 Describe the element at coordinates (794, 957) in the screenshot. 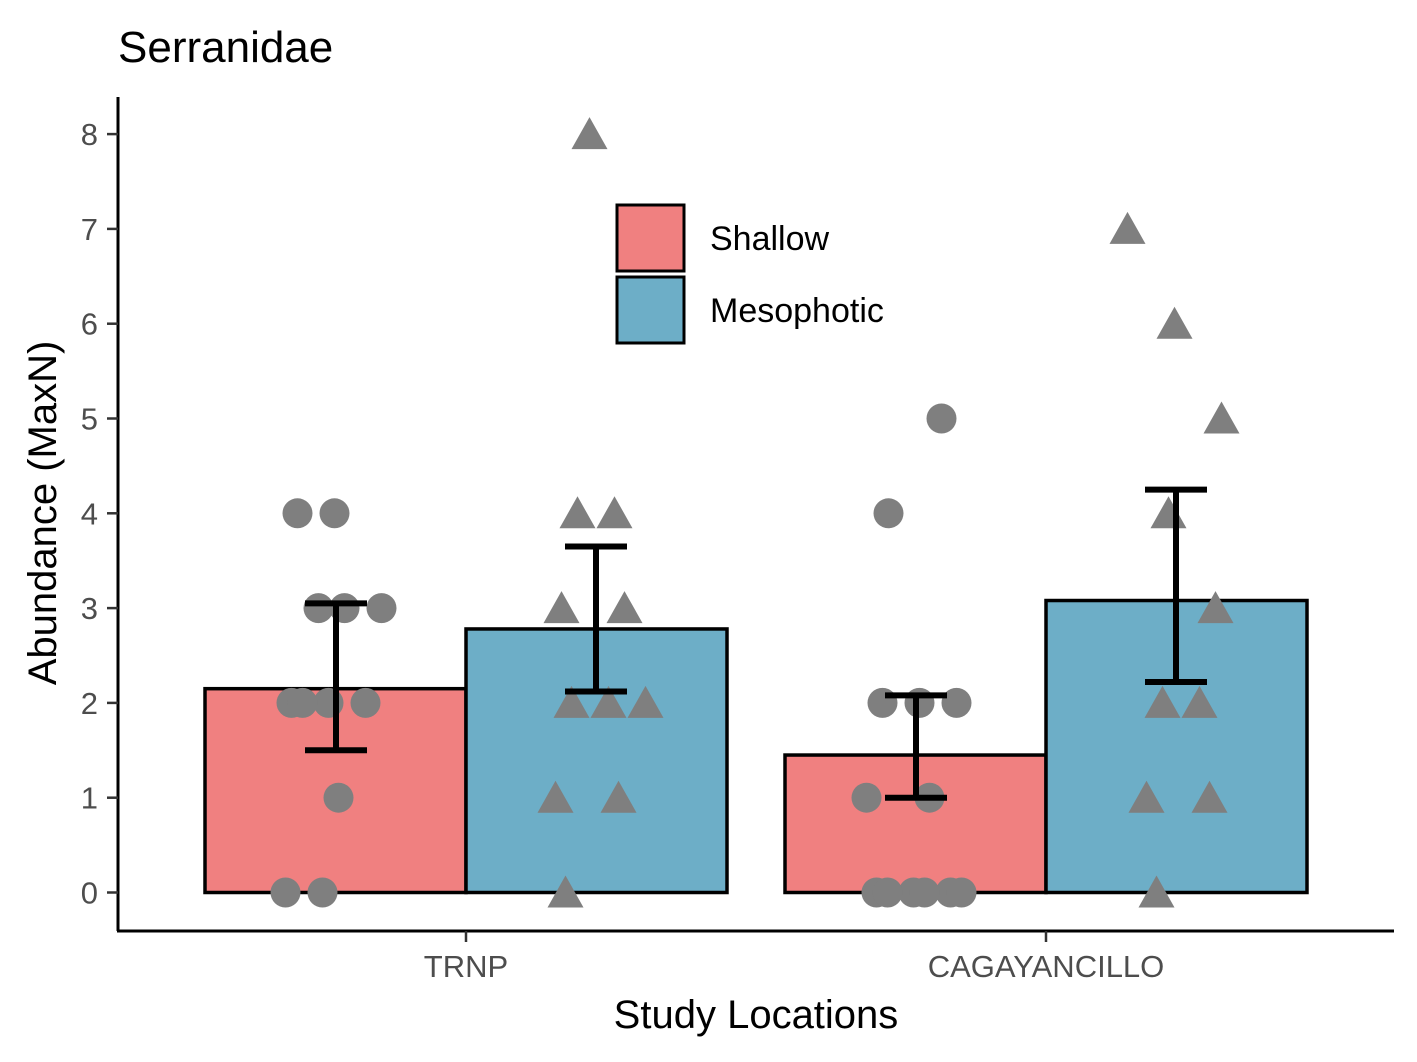

I see `x-ticks: TRNP CAGAYANCILLO` at that location.